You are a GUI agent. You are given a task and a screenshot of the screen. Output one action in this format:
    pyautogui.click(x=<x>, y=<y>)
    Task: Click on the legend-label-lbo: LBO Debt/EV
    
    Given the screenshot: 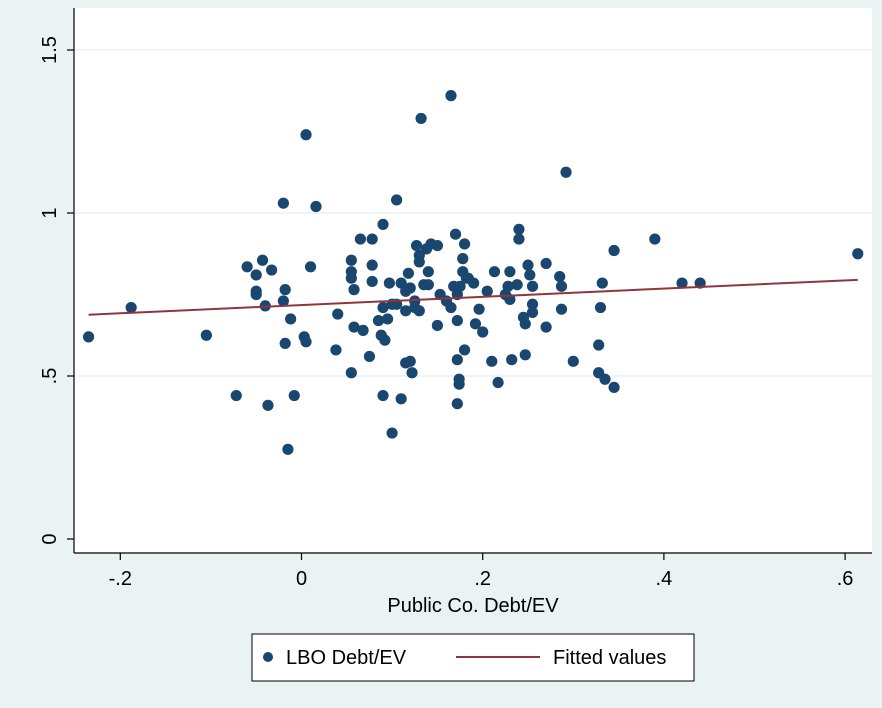 What is the action you would take?
    pyautogui.click(x=346, y=658)
    